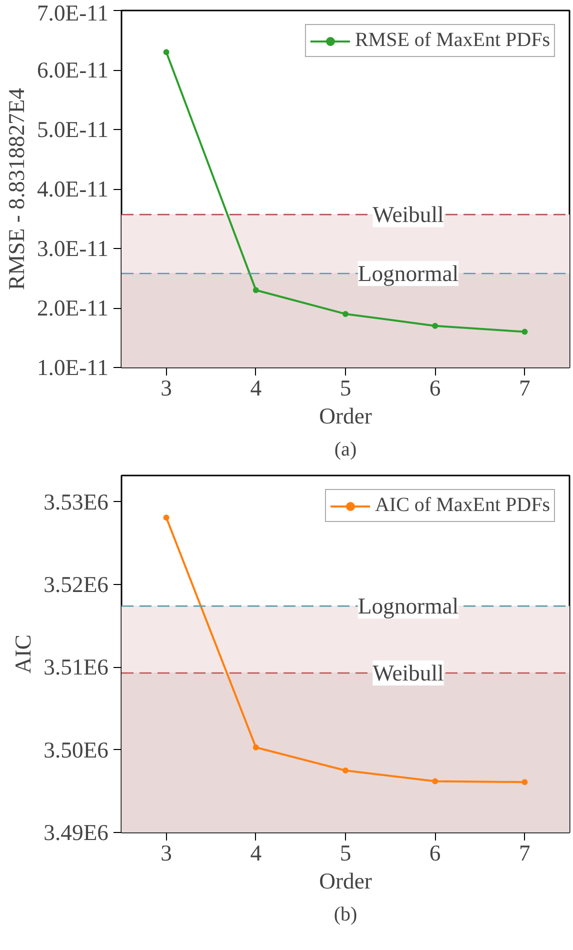  Describe the element at coordinates (72, 70) in the screenshot. I see `y-tick-label: 6.0E-11` at that location.